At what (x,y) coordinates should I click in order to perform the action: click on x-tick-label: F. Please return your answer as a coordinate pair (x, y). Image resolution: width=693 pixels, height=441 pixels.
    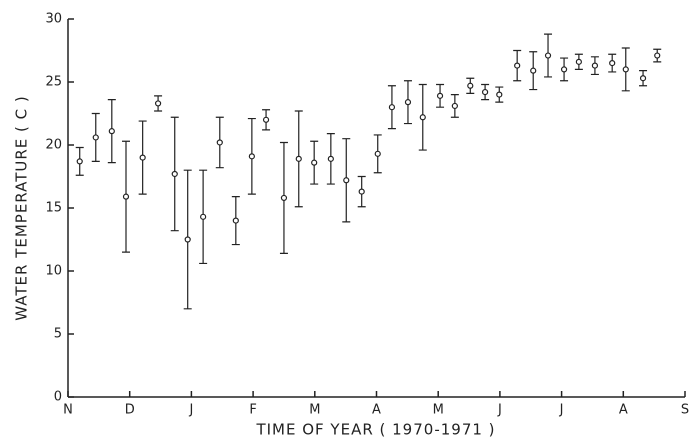
    Looking at the image, I should click on (252, 410).